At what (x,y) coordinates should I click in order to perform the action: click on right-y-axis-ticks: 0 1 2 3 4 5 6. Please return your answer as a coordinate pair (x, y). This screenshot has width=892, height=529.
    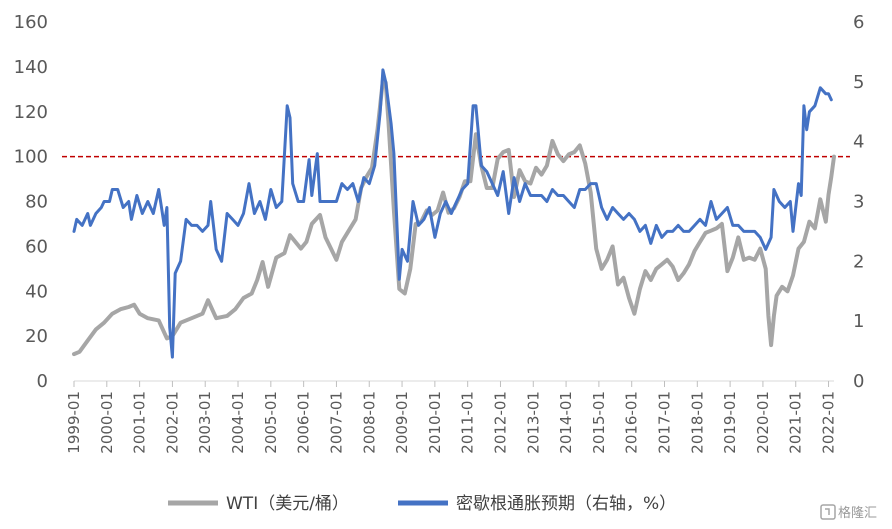
    Looking at the image, I should click on (858, 202).